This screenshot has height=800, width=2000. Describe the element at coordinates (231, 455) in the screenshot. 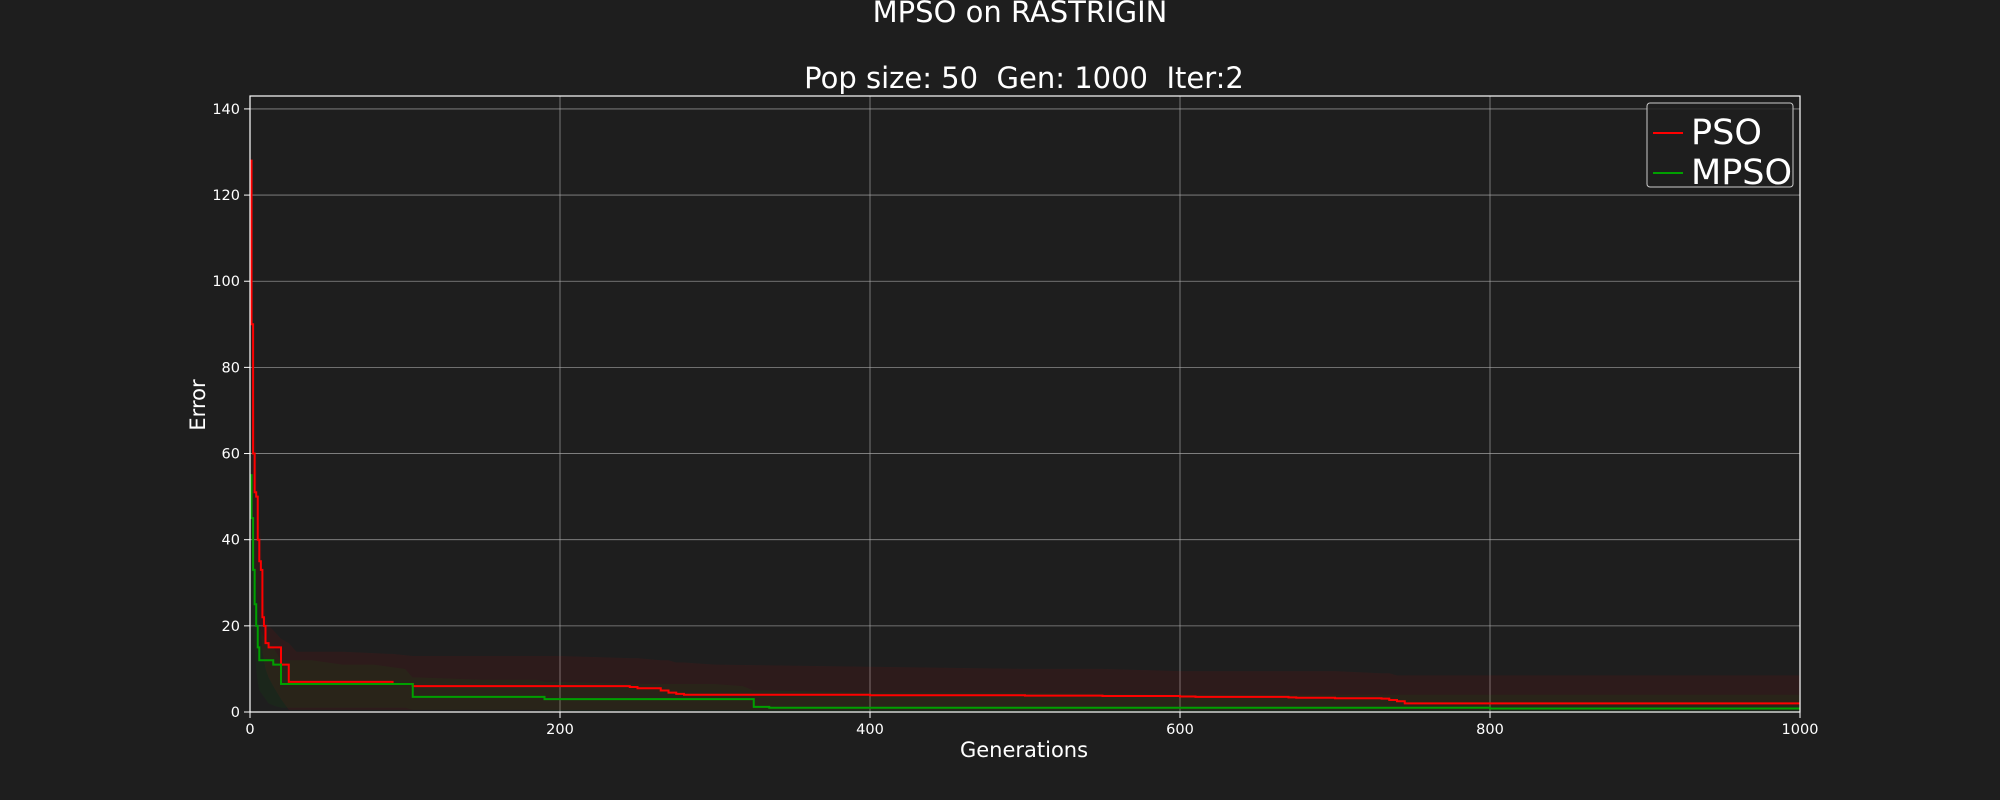

I see `y-tick-label: 60` at that location.